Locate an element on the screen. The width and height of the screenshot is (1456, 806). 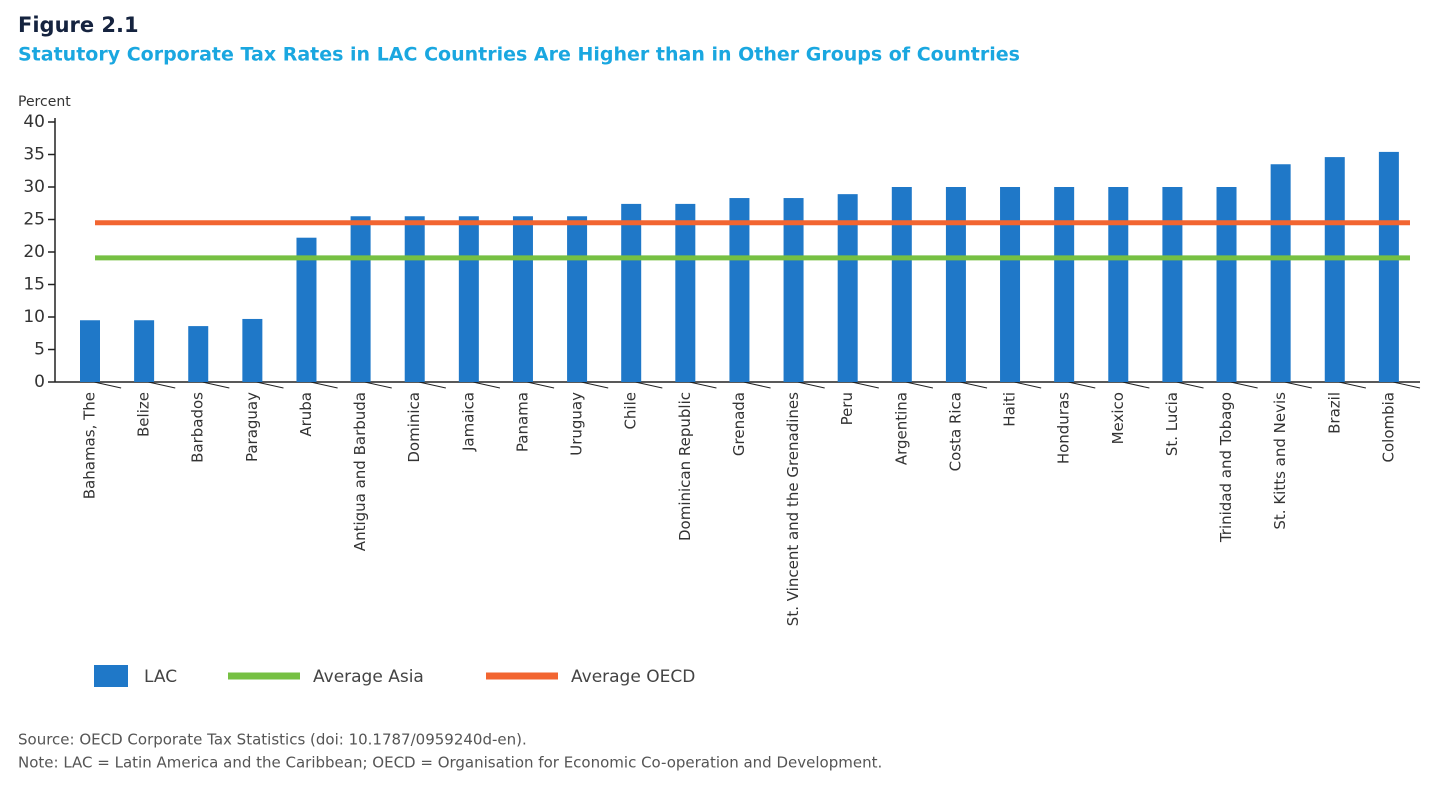
x-tick-label: Bahamas, The is located at coordinates (90, 445).